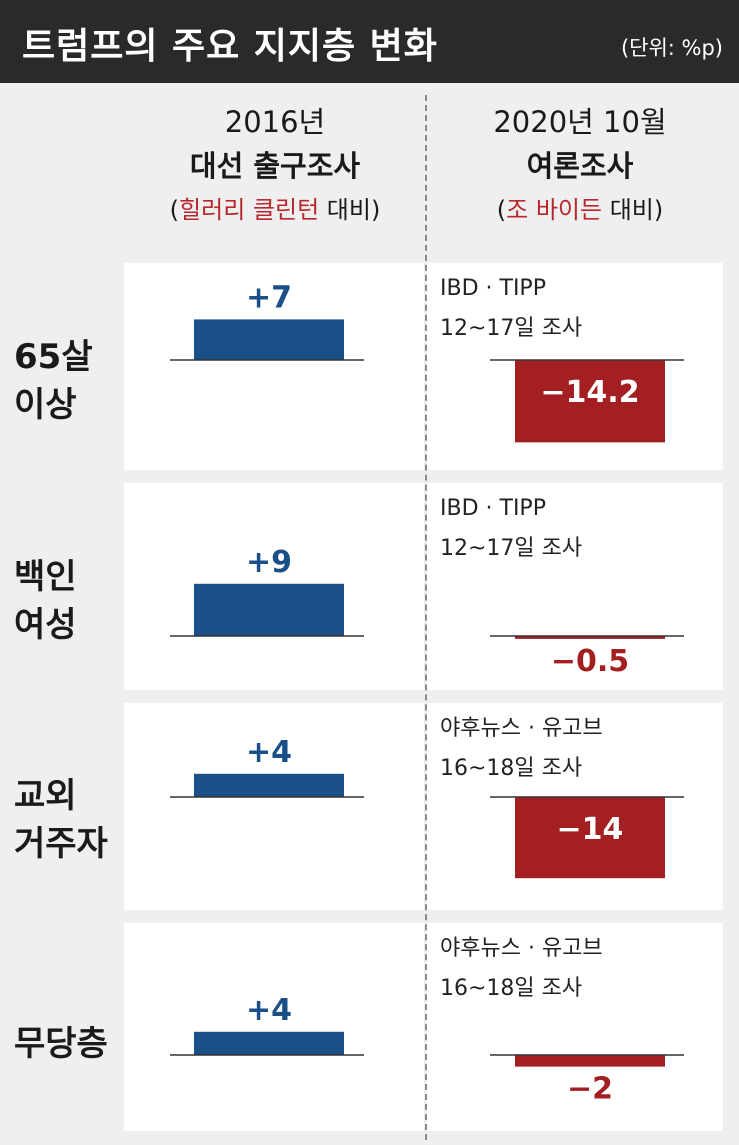 This screenshot has width=739, height=1145. I want to click on chart-title: 트럼프의 주요 지지층 변화, so click(230, 46).